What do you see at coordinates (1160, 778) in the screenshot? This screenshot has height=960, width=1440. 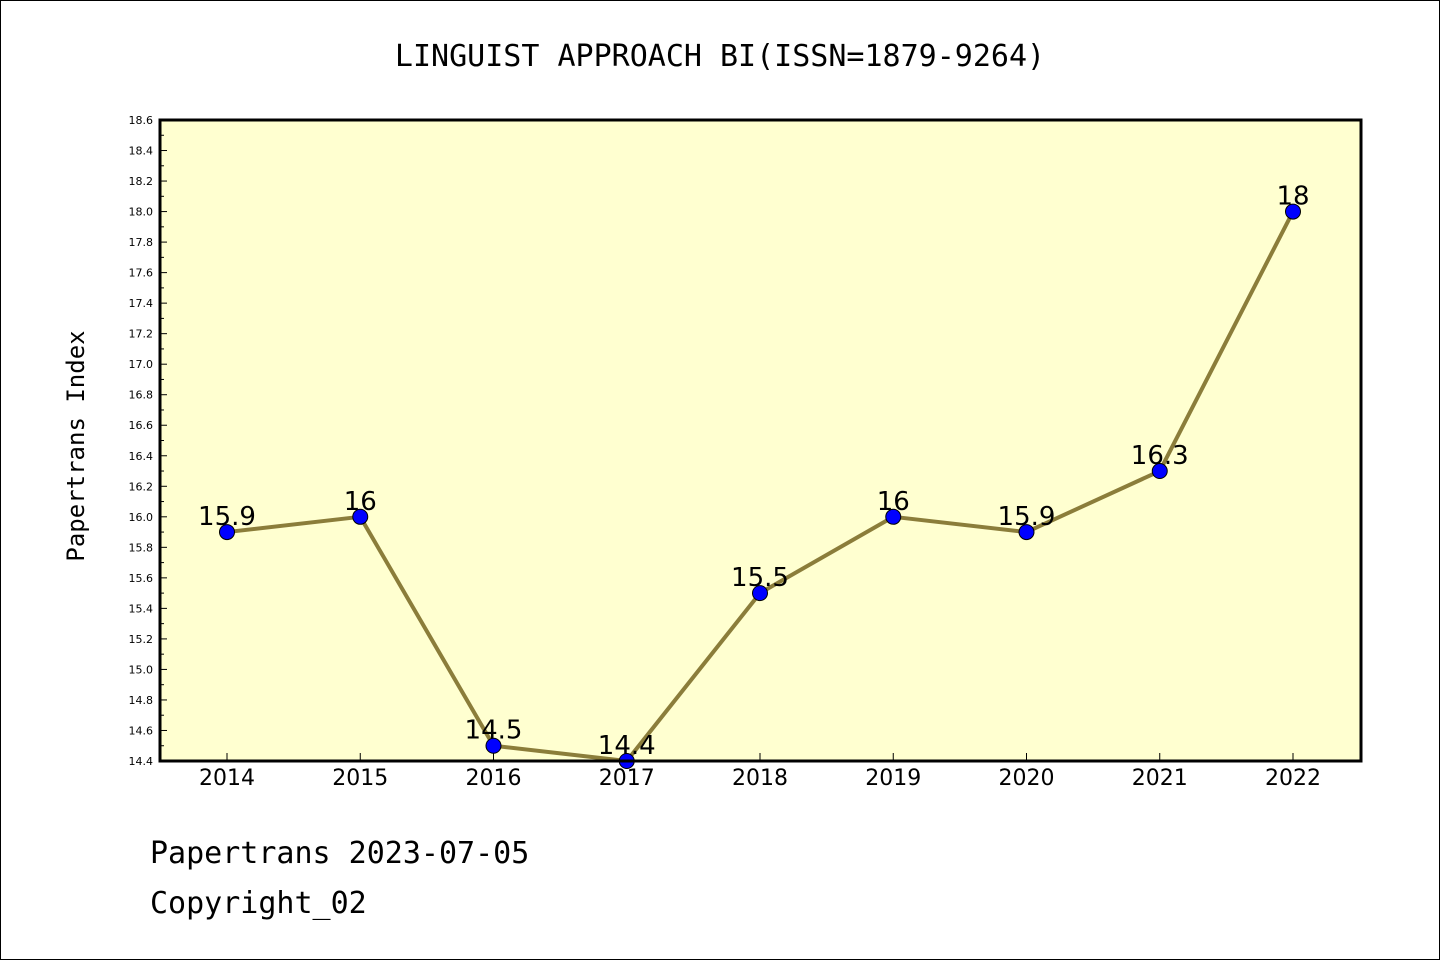 I see `x-tick-label: 2021` at bounding box center [1160, 778].